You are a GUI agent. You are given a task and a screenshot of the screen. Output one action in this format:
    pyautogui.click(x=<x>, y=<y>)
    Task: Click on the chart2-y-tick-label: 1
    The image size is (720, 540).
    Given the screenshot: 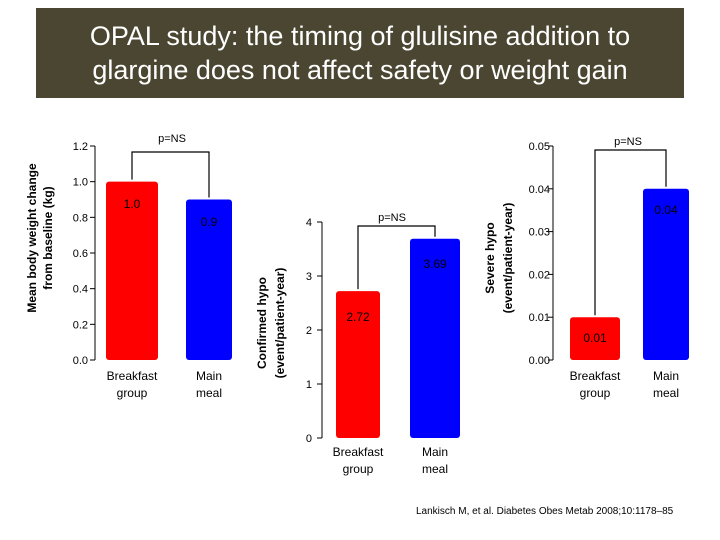 What is the action you would take?
    pyautogui.click(x=309, y=385)
    